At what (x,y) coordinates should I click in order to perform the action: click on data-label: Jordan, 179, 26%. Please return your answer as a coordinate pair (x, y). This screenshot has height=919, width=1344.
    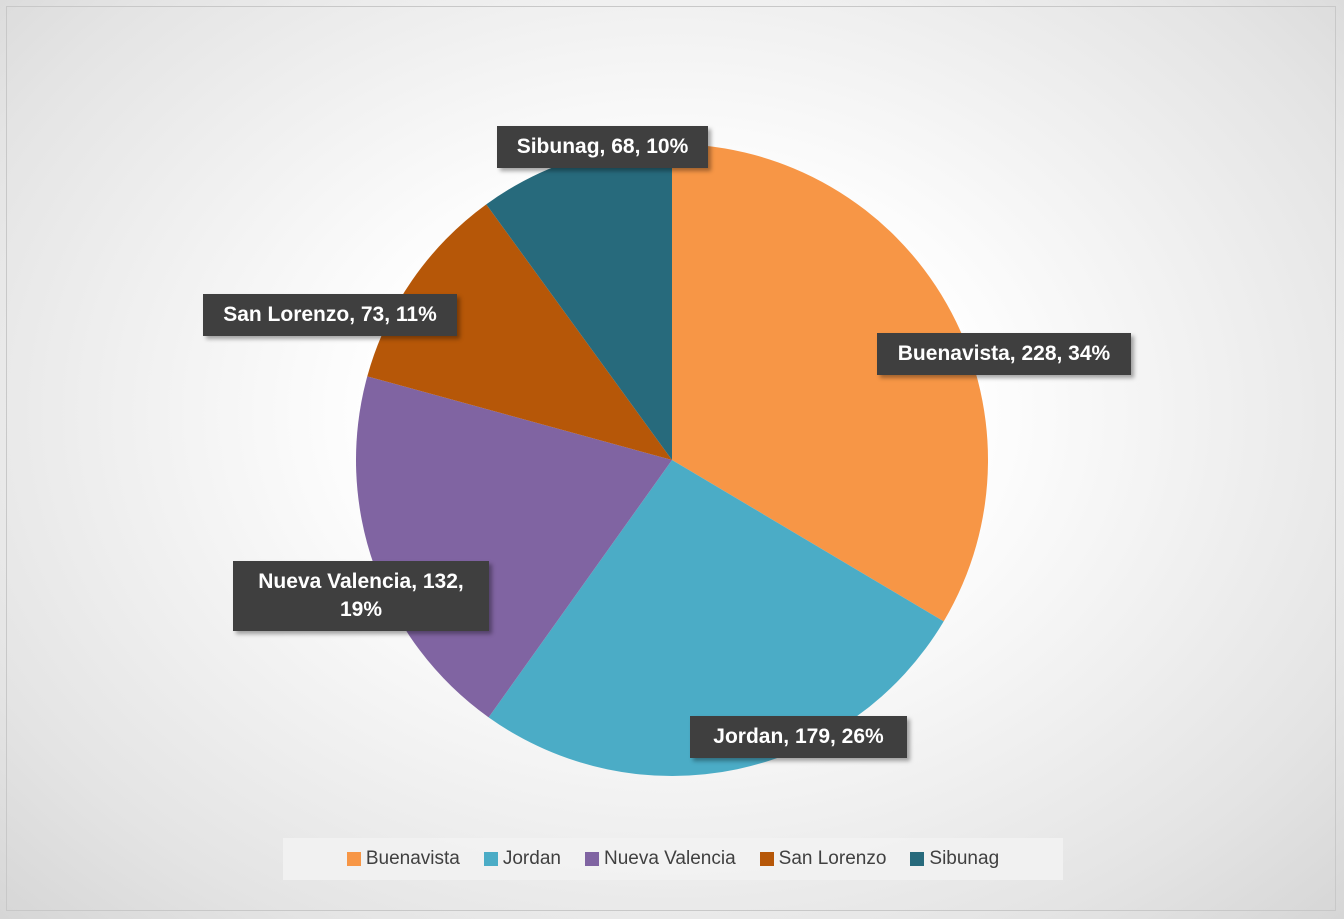
    Looking at the image, I should click on (798, 737).